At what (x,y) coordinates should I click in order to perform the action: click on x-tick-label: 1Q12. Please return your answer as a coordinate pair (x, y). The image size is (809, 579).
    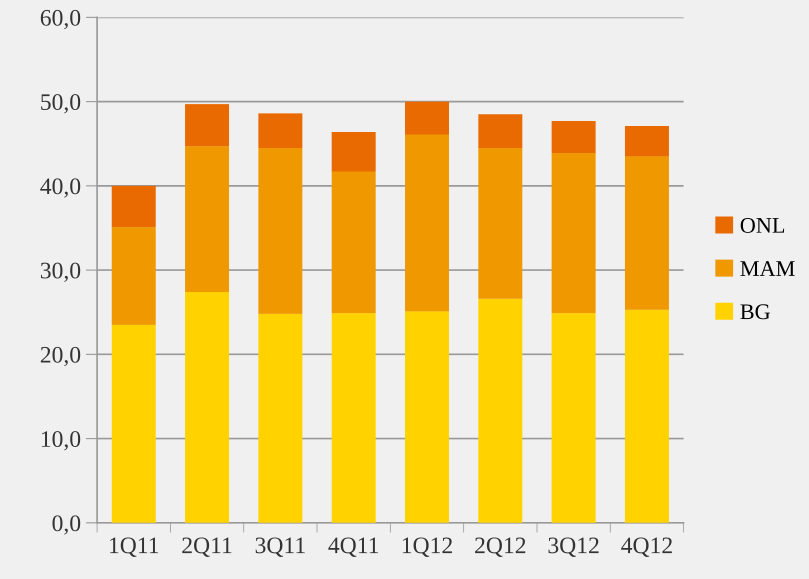
    Looking at the image, I should click on (427, 547).